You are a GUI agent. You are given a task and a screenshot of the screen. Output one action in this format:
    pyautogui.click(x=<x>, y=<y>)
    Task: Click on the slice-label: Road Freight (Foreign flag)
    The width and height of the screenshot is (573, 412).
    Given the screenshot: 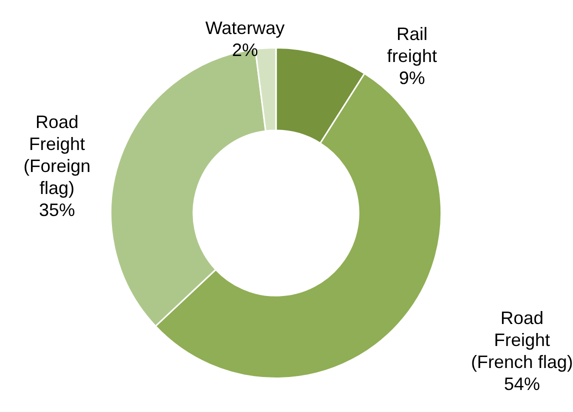 What is the action you would take?
    pyautogui.click(x=57, y=155)
    